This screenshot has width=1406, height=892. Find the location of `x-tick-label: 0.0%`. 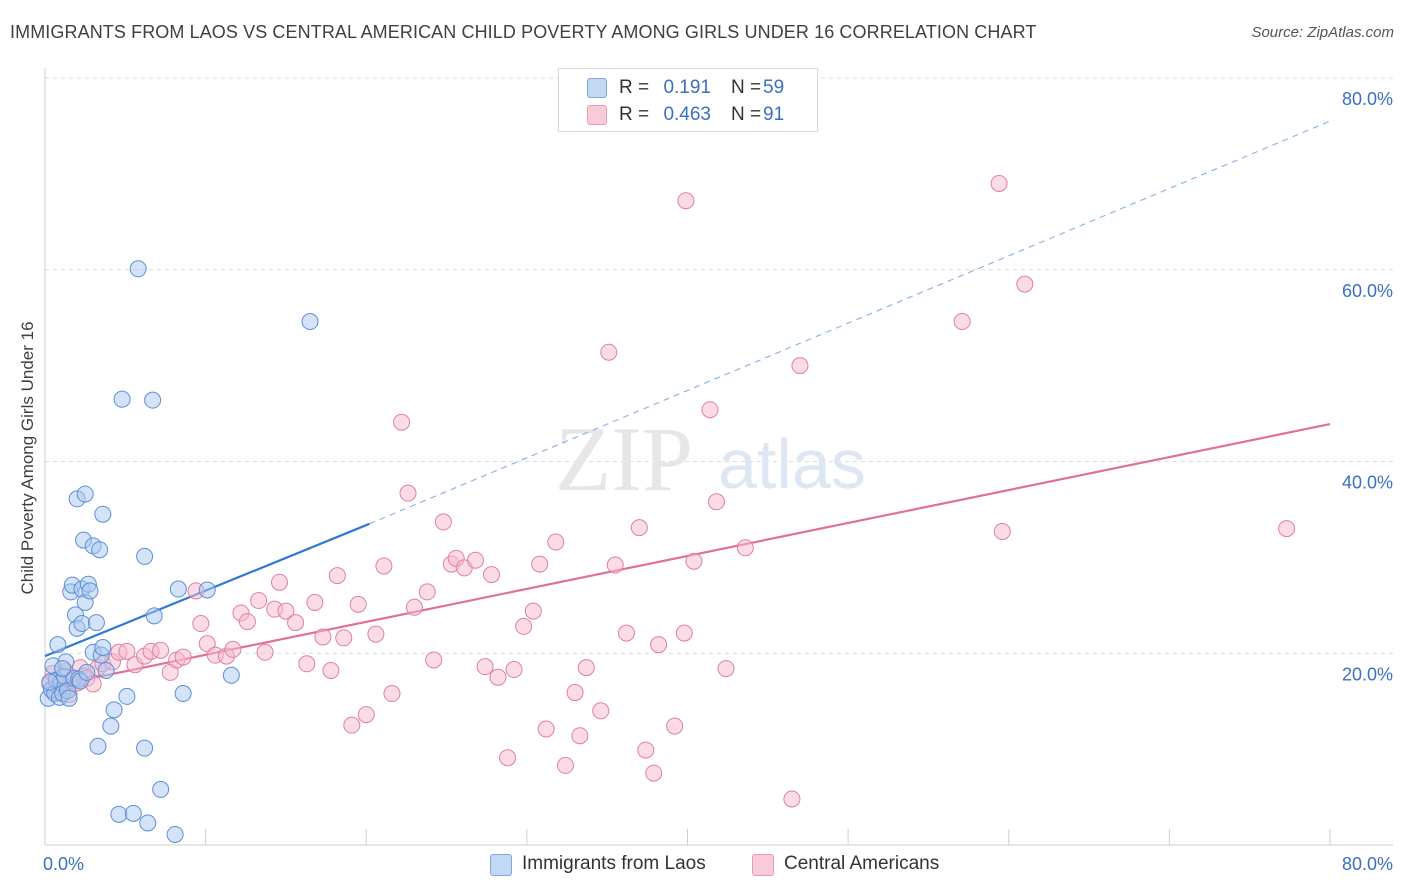

x-tick-label: 0.0% is located at coordinates (63, 864).